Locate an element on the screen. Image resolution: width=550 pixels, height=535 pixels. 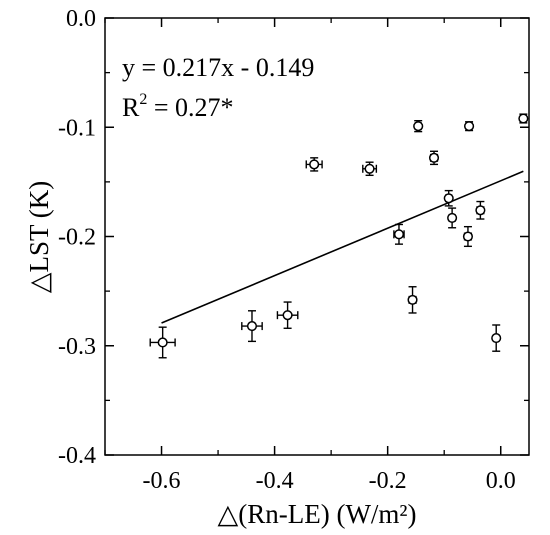
r-squared-superscript: 2 is located at coordinates (143, 99).